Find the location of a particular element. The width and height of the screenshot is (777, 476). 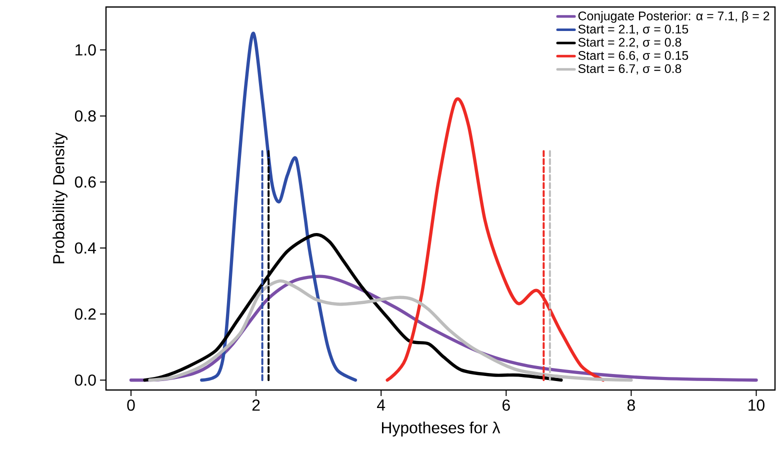

legend-label: Conjugate Posterior: α = 7.1, β = 2 is located at coordinates (674, 17).